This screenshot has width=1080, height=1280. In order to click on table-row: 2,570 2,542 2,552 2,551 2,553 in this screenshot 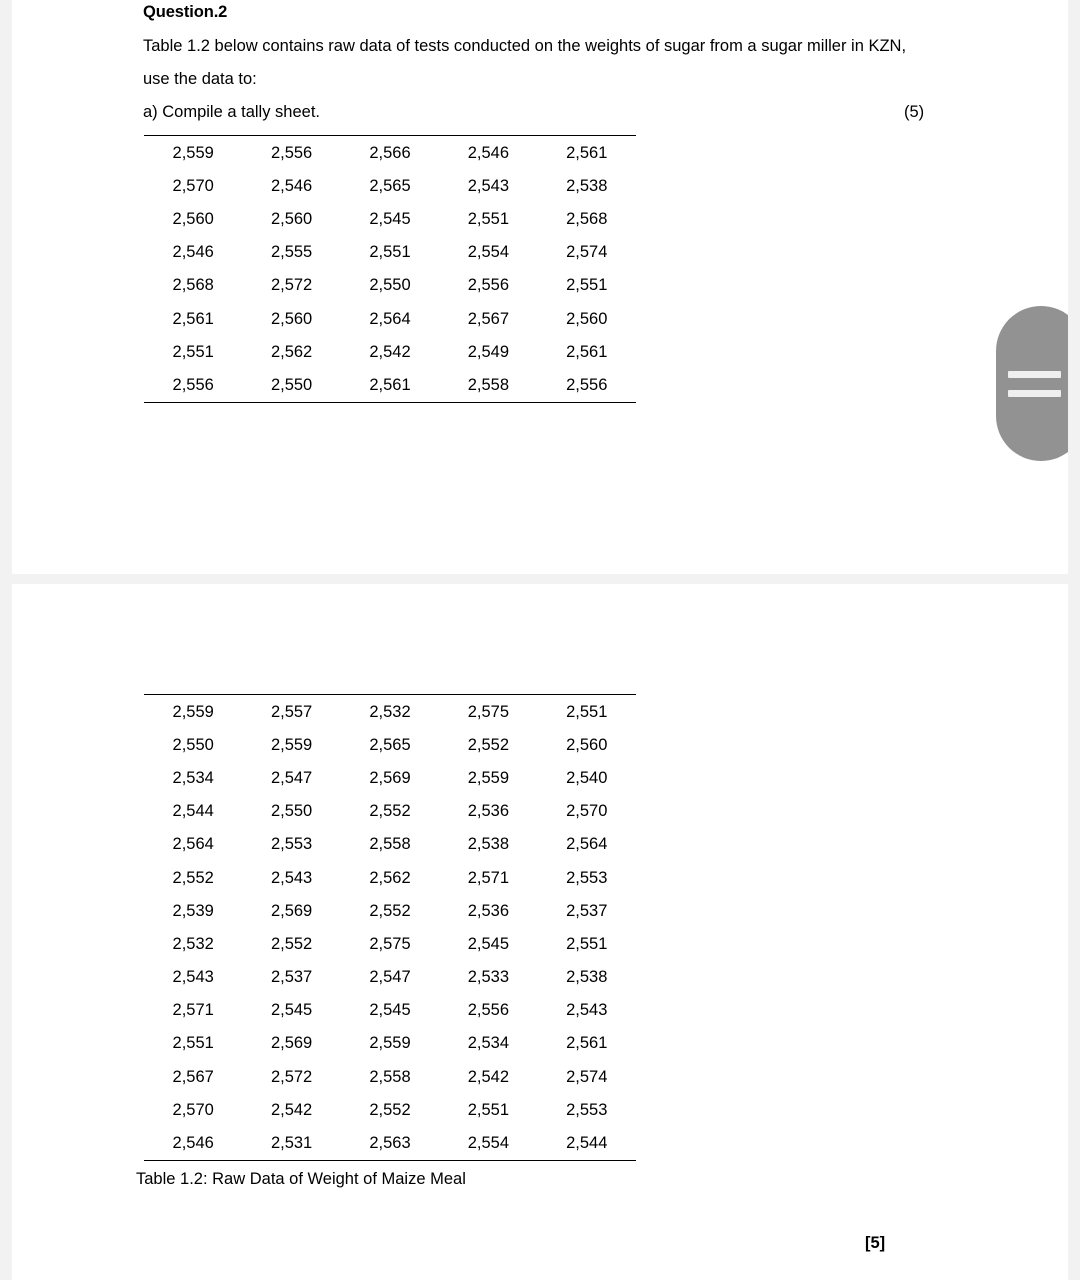, I will do `click(390, 1109)`.